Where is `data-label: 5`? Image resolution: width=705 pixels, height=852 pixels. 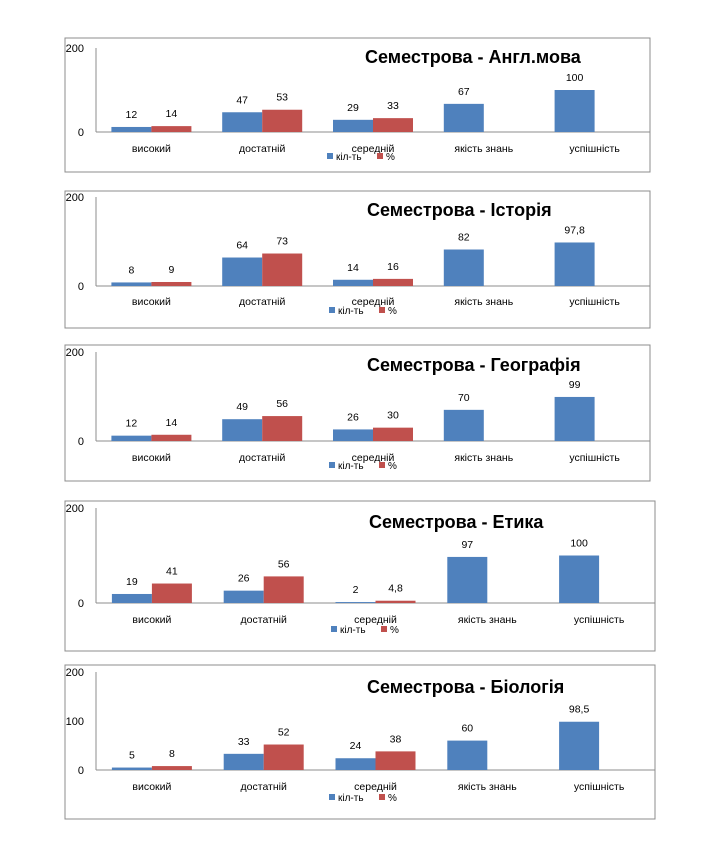
data-label: 5 is located at coordinates (132, 756).